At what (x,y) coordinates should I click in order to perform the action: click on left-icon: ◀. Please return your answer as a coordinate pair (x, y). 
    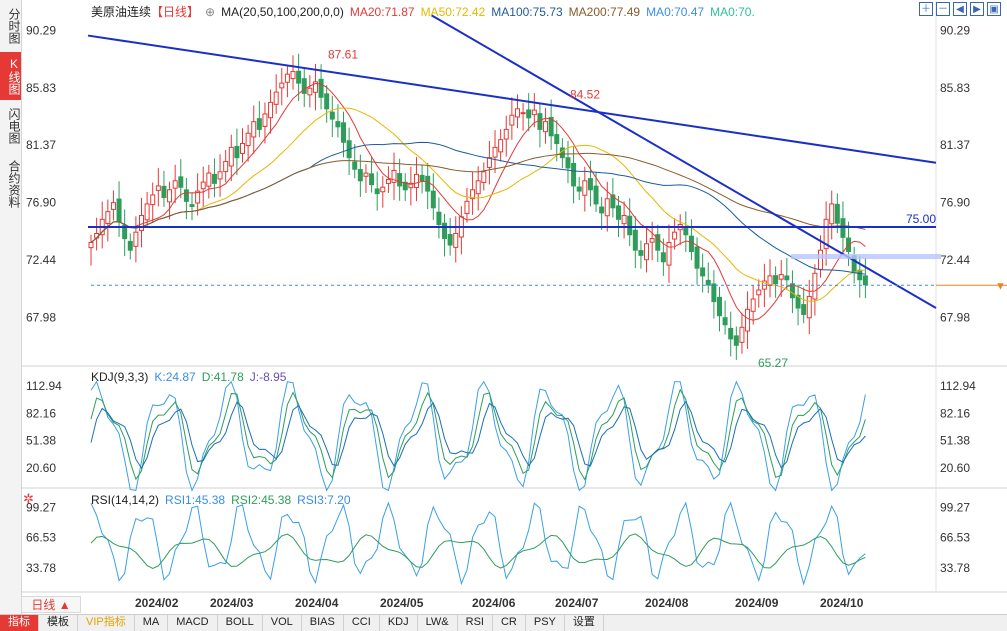
    Looking at the image, I should click on (960, 9).